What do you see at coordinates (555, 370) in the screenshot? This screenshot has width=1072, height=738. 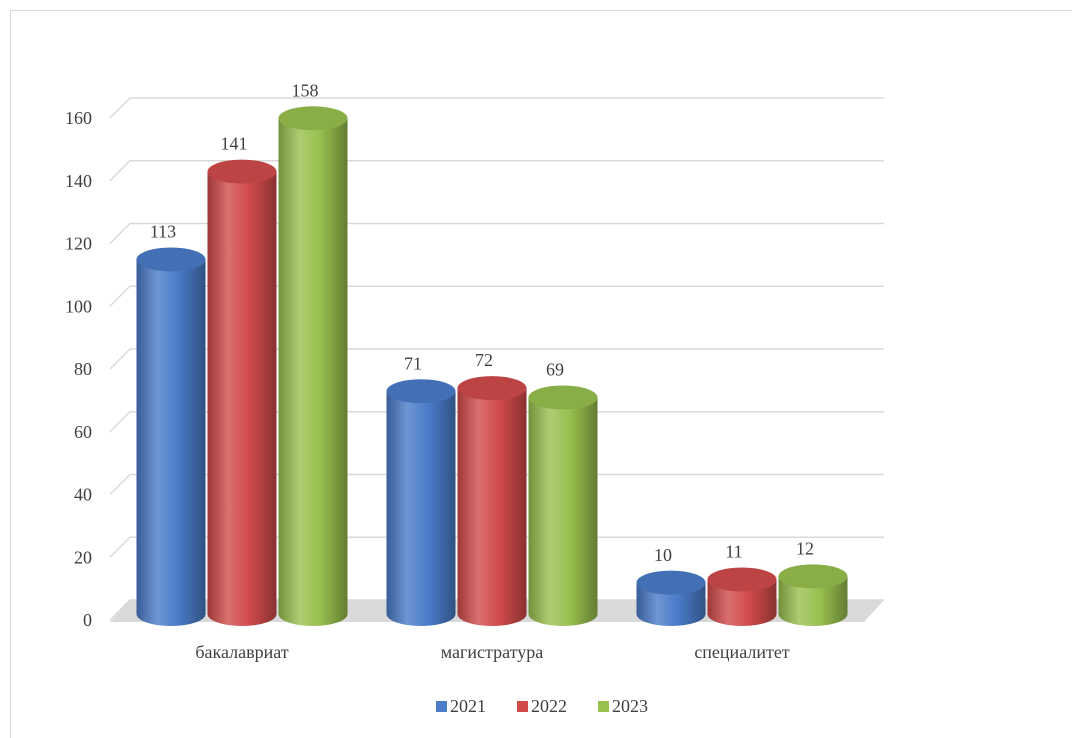 I see `data-label: 69` at bounding box center [555, 370].